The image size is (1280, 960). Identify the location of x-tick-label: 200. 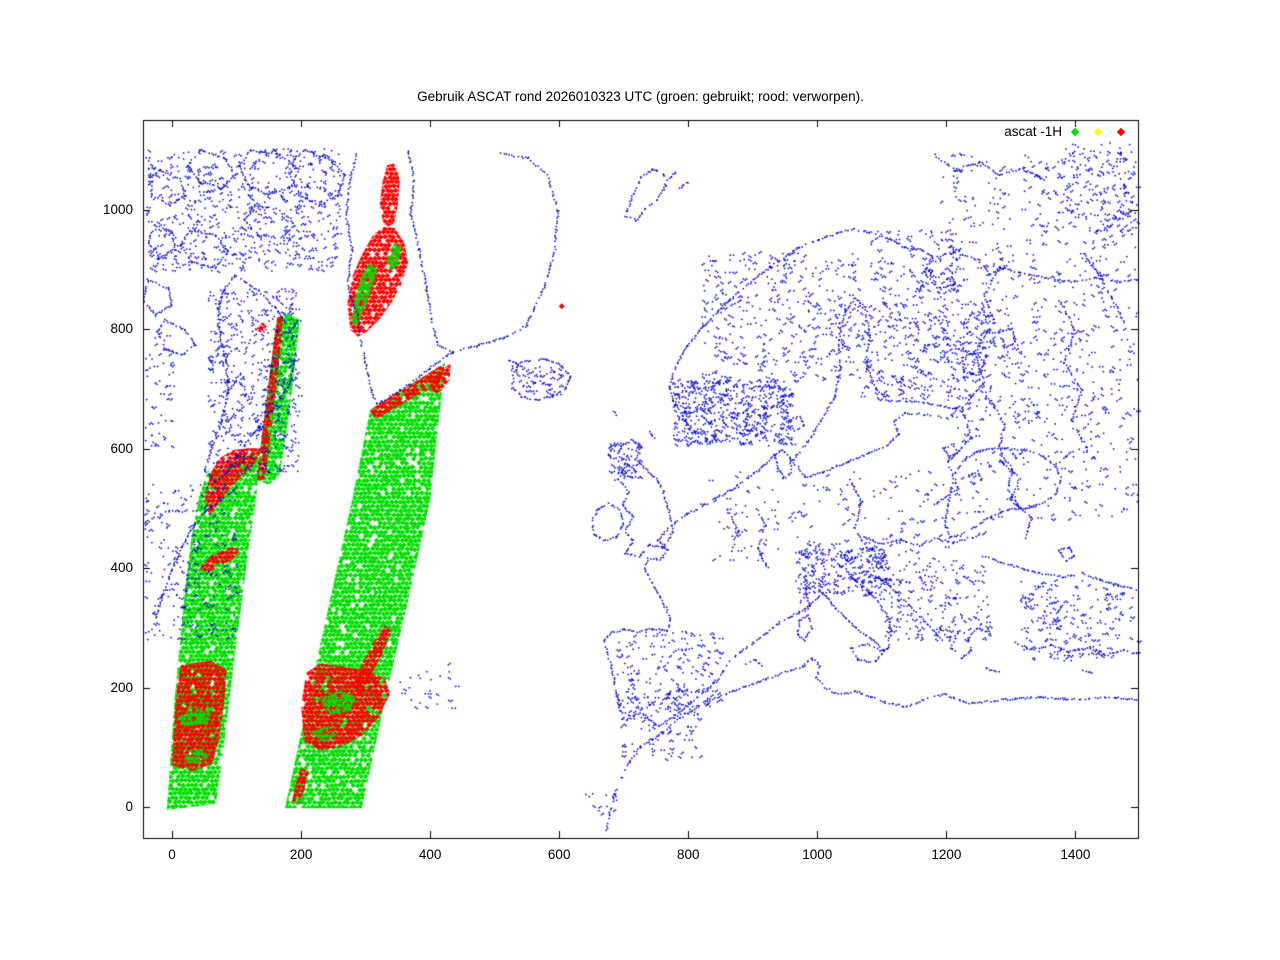
(301, 854).